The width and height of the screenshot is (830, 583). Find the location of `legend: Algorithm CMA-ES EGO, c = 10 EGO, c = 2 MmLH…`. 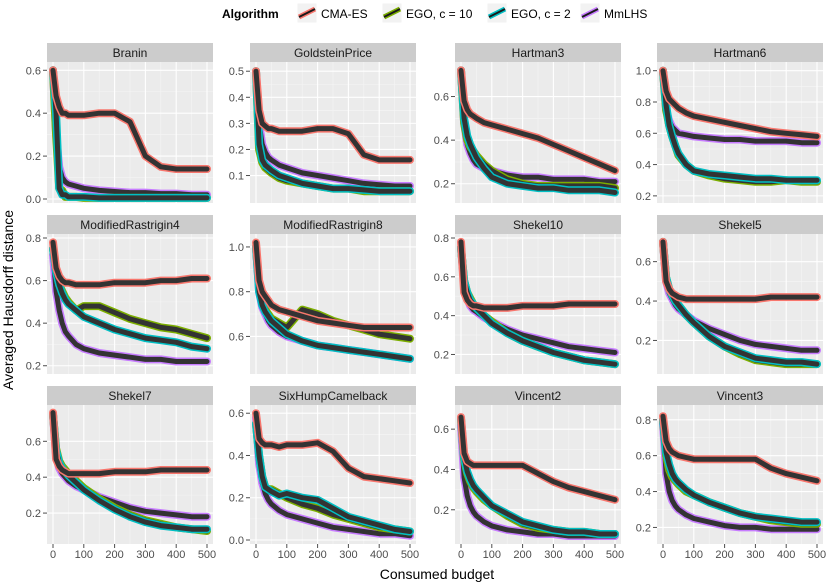

legend: Algorithm CMA-ES EGO, c = 10 EGO, c = 2 MmLH… is located at coordinates (434, 13).